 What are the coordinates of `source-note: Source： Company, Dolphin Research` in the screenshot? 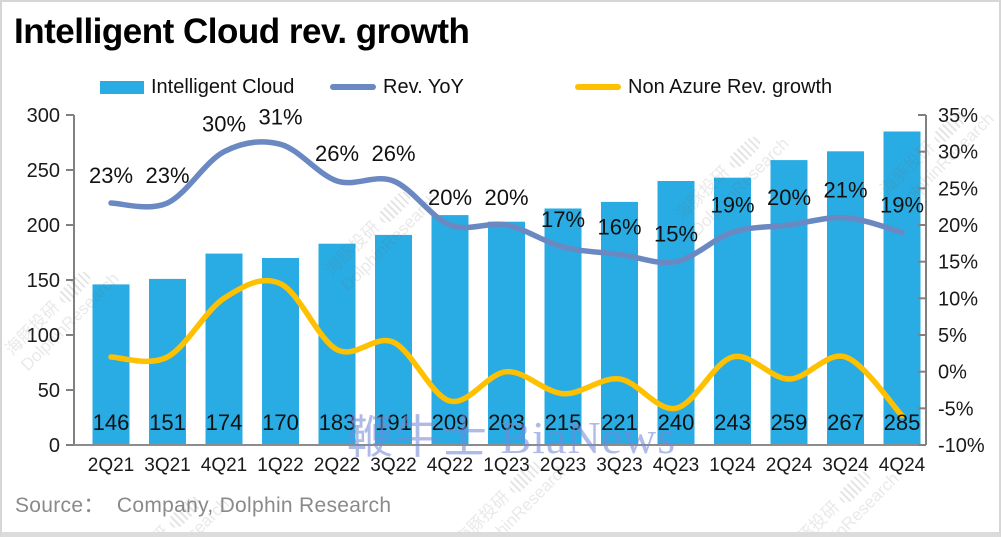 It's located at (203, 505).